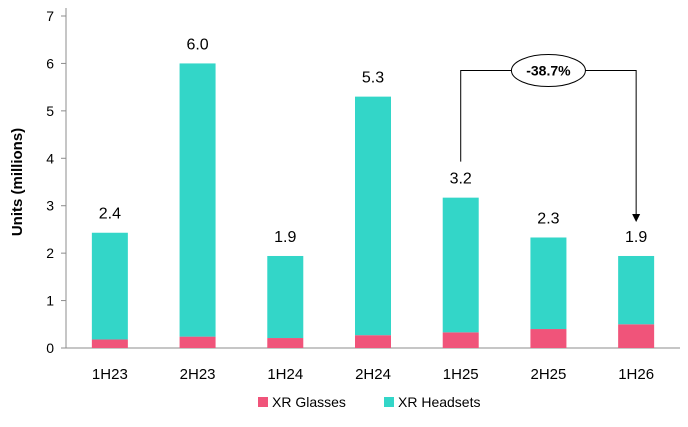  What do you see at coordinates (548, 142) in the screenshot?
I see `annotation-bracket` at bounding box center [548, 142].